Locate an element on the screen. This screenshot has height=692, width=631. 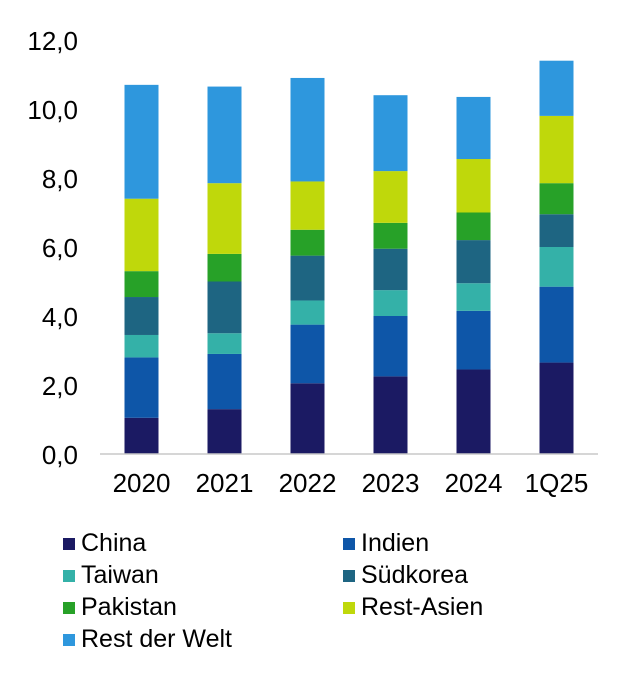
legend-label: Taiwan is located at coordinates (120, 575).